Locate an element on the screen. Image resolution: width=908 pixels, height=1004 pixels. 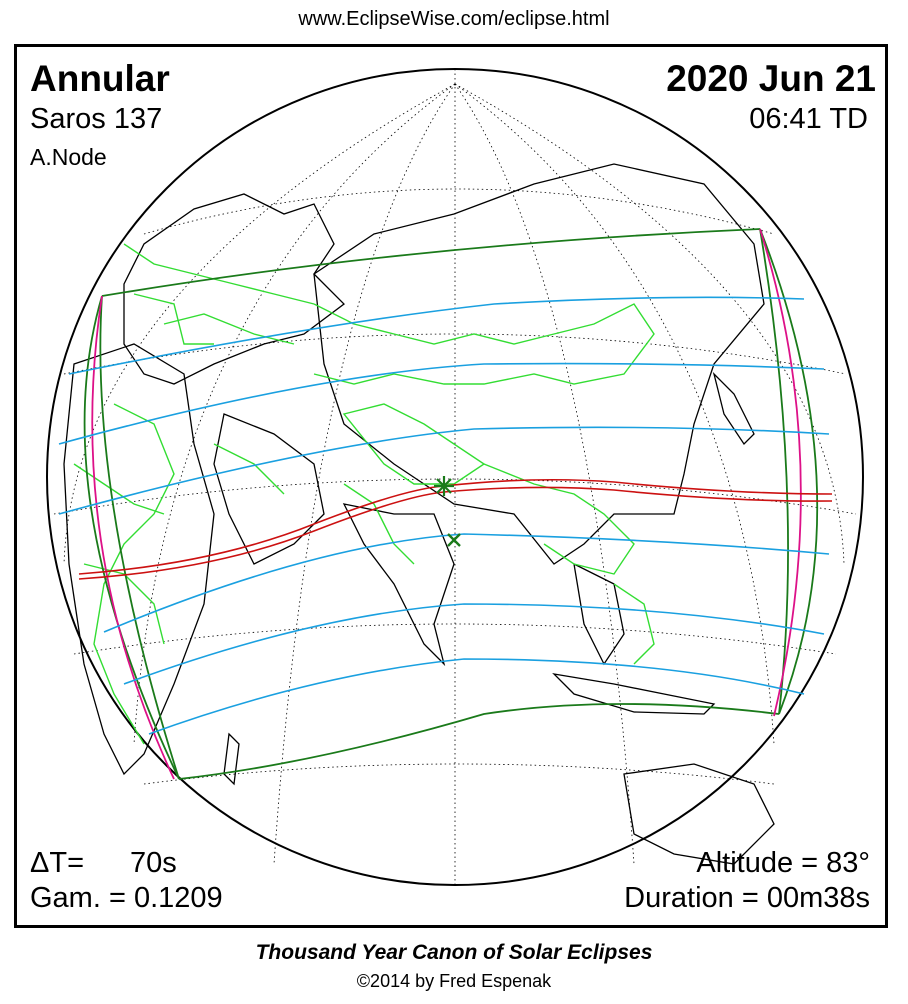
source-url: www.EclipseWise.com/eclipse.html is located at coordinates (454, 19).